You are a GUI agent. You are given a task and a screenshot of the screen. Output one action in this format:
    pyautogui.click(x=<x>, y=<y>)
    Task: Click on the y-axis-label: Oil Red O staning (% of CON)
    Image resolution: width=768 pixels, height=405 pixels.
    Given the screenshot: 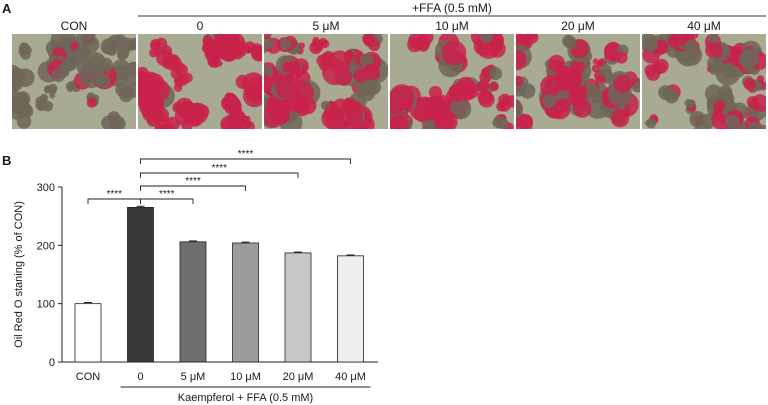 What is the action you would take?
    pyautogui.click(x=19, y=274)
    